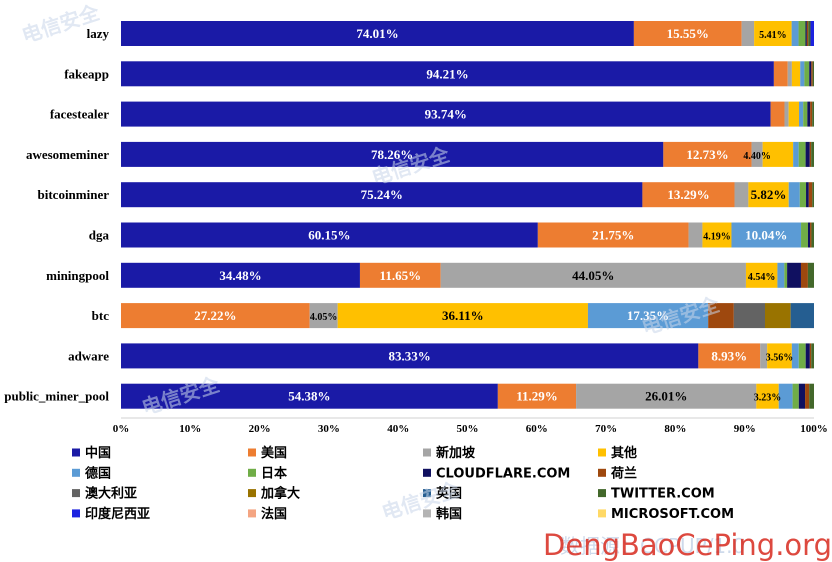 This screenshot has height=562, width=832. I want to click on legend-label: 法国, so click(274, 514).